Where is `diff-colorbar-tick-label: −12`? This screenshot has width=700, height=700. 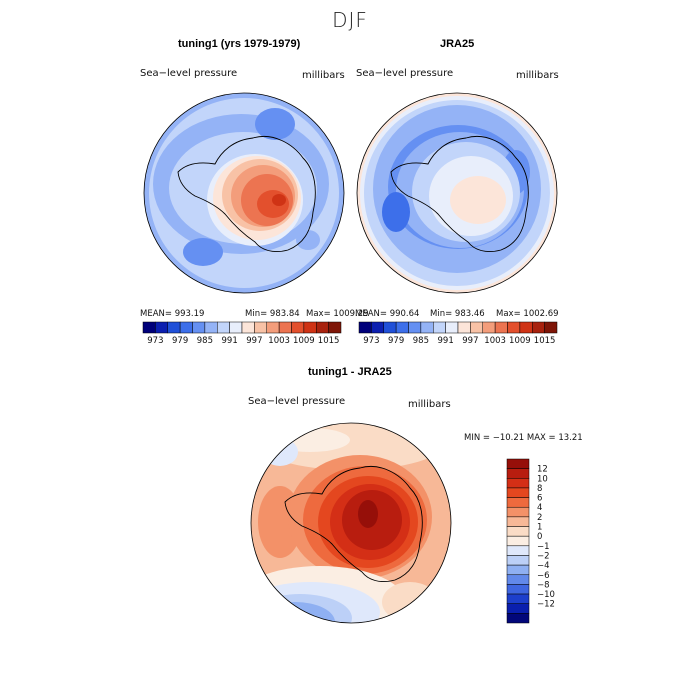
diff-colorbar-tick-label: −12 is located at coordinates (546, 605).